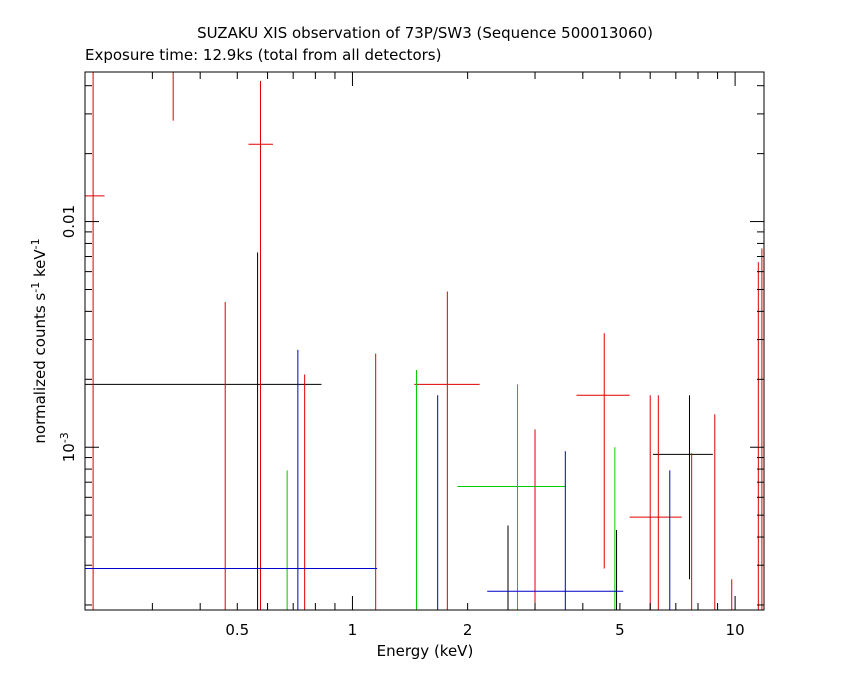  What do you see at coordinates (237, 630) in the screenshot?
I see `x-tick-label: 0.5` at bounding box center [237, 630].